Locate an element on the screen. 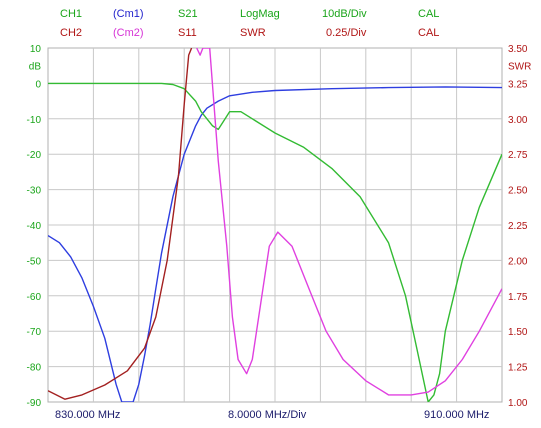 Image resolution: width=541 pixels, height=428 pixels. start-frequency: 830.000 MHz is located at coordinates (88, 415).